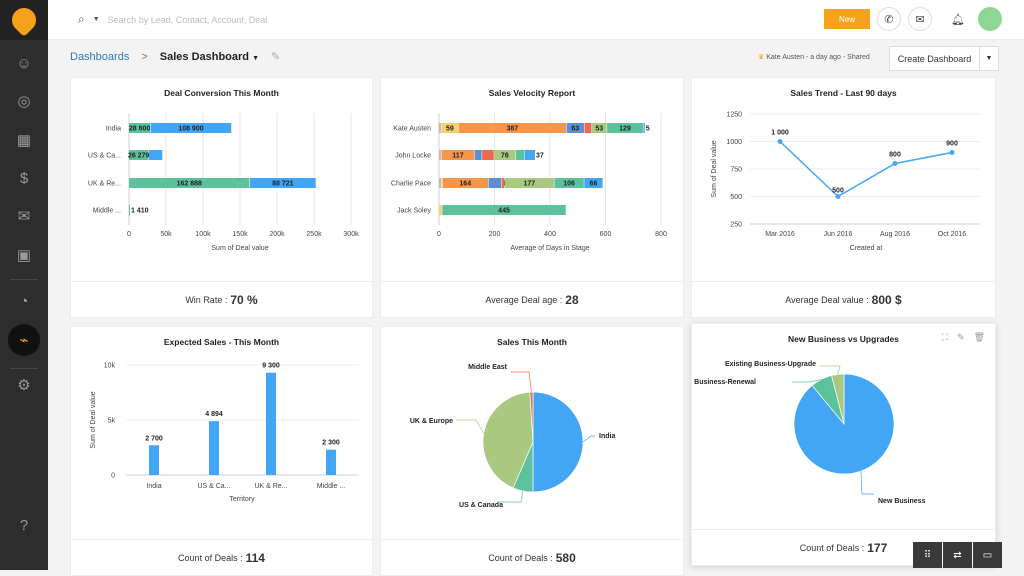 The image size is (1024, 576). What do you see at coordinates (242, 499) in the screenshot?
I see `x-axis-title: Territory` at bounding box center [242, 499].